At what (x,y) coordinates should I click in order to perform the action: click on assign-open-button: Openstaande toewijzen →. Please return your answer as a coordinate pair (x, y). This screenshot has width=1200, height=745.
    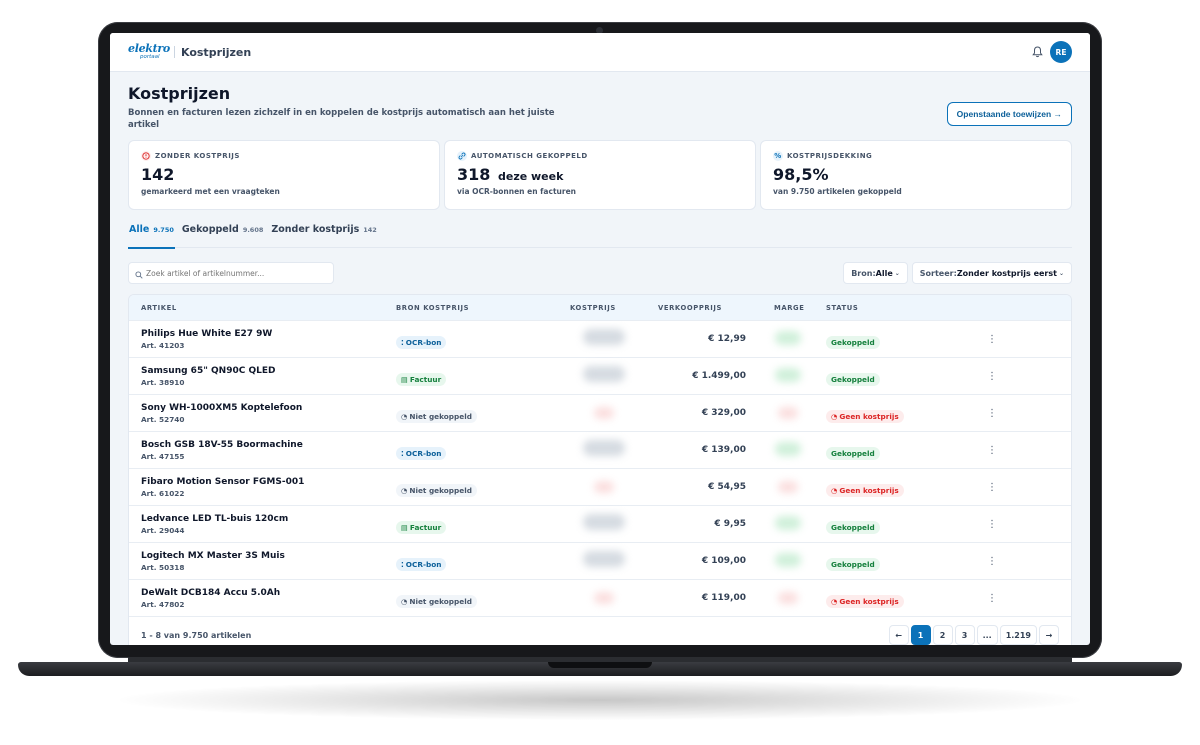
    Looking at the image, I should click on (1009, 114).